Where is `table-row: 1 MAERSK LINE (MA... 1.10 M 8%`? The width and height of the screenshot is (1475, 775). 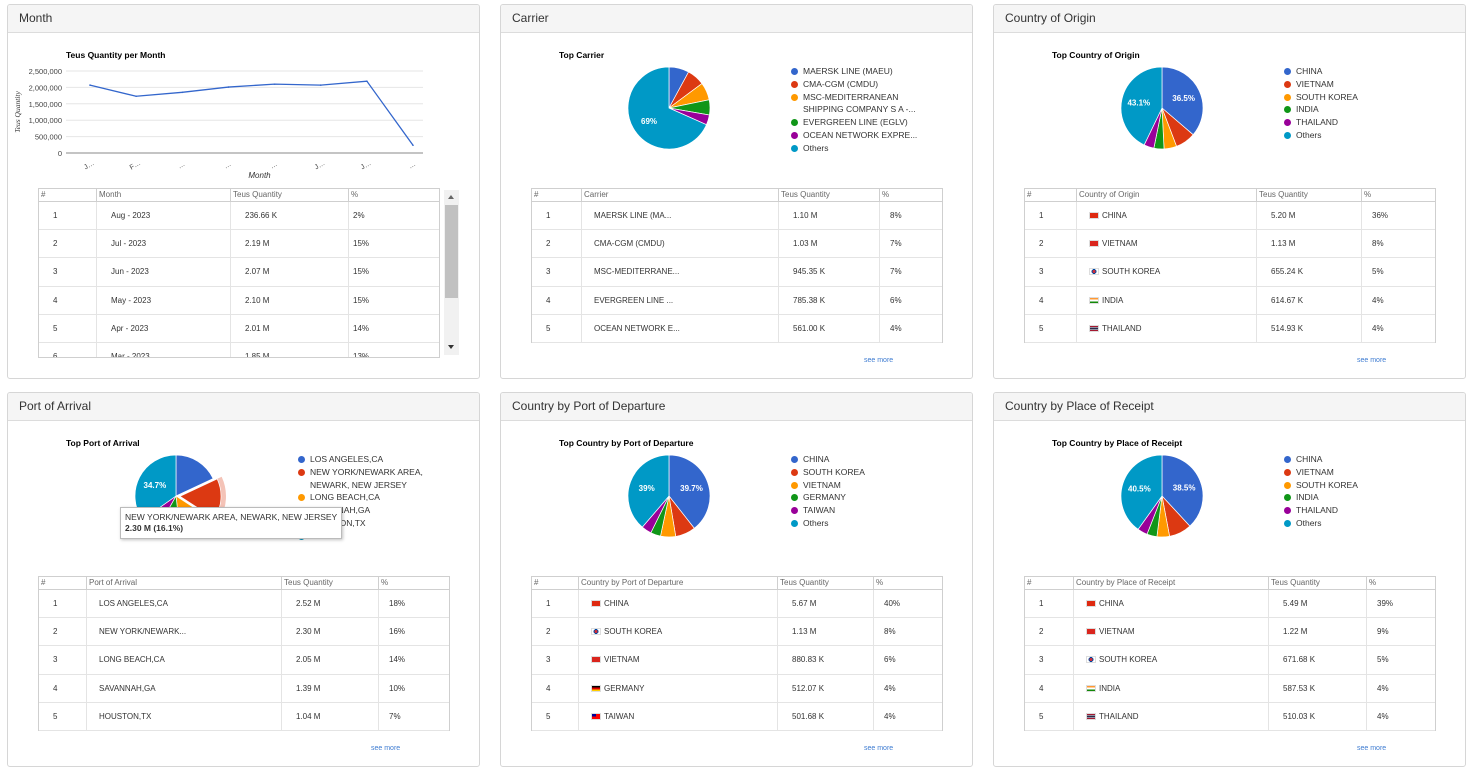 table-row: 1 MAERSK LINE (MA... 1.10 M 8% is located at coordinates (737, 216).